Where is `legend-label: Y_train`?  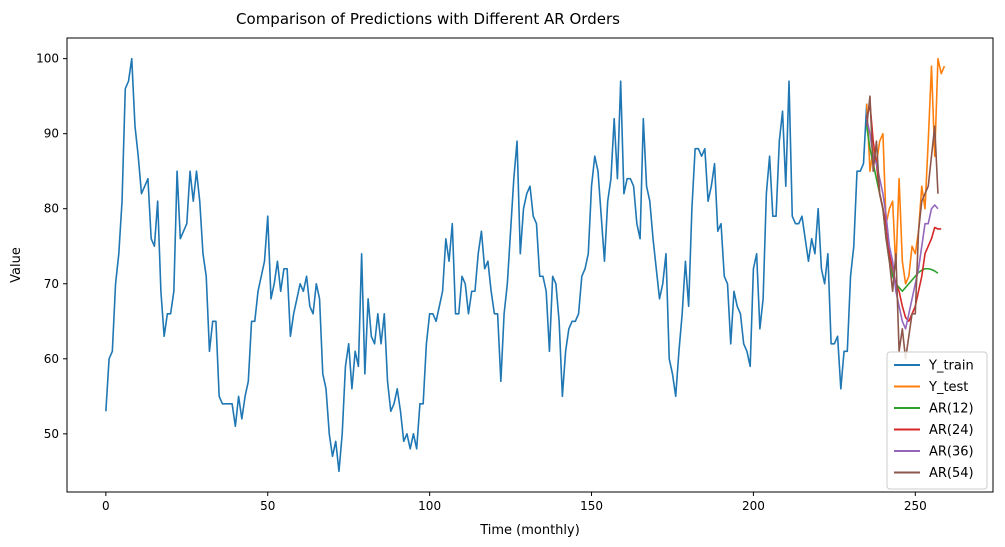
legend-label: Y_train is located at coordinates (951, 366).